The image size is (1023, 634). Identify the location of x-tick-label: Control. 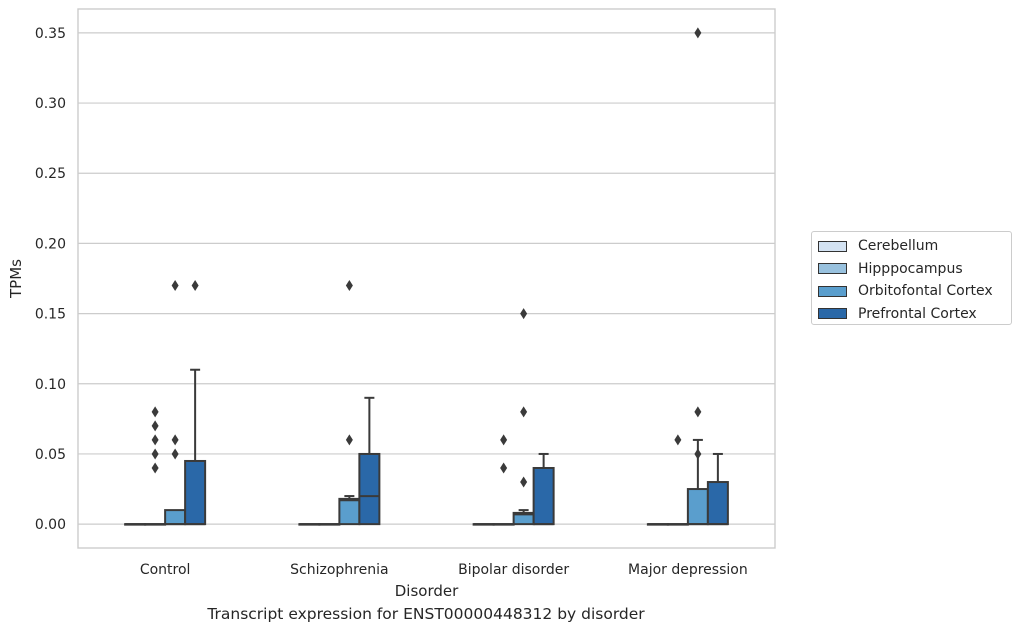
(165, 570).